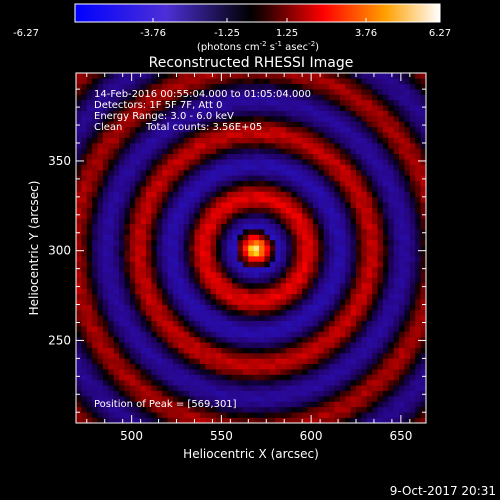  I want to click on colorbar-unit: (photons cm-2 s-1 asec-2), so click(258, 46).